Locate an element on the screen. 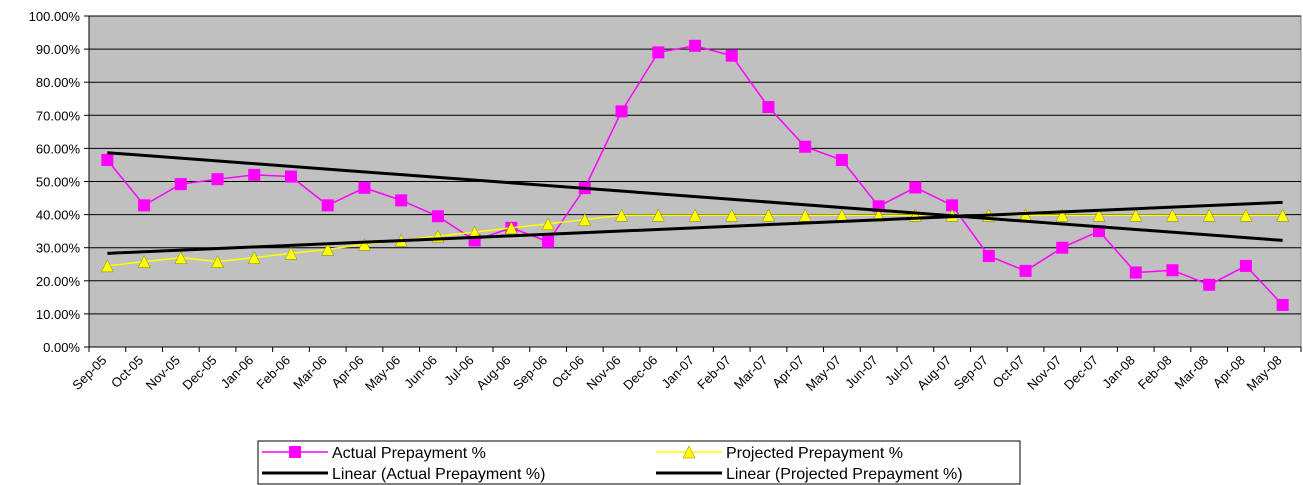 This screenshot has height=485, width=1303. trendline is located at coordinates (695, 227).